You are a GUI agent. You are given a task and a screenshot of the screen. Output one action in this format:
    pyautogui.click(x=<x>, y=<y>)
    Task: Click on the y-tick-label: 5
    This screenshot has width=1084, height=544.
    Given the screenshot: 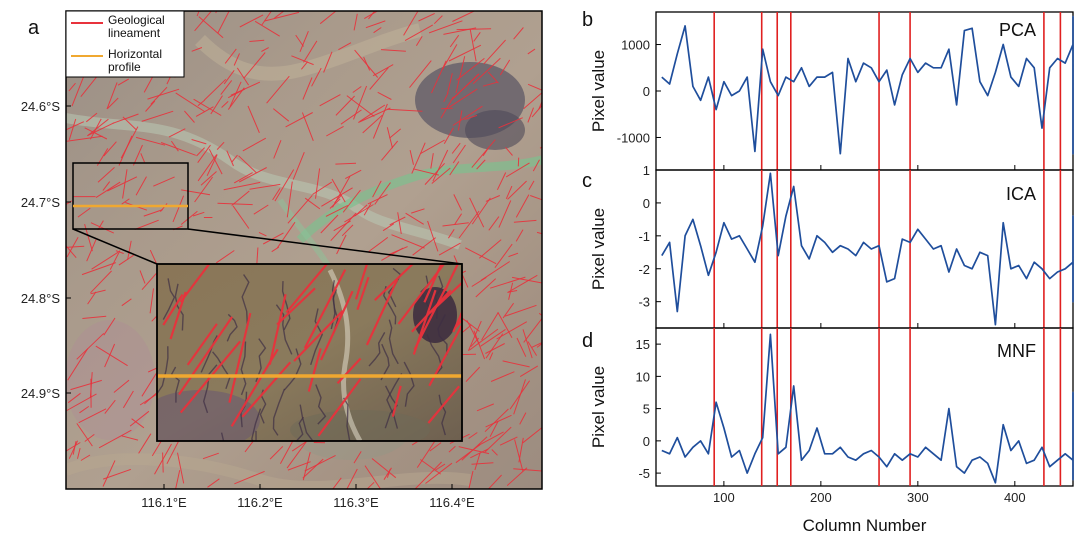 What is the action you would take?
    pyautogui.click(x=646, y=409)
    